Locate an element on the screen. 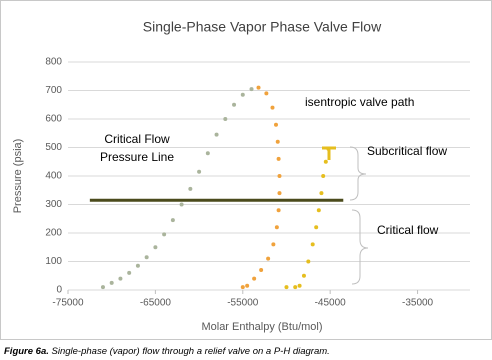  x-axis-label: Molar Enthalpy (Btu/mol) is located at coordinates (261, 327).